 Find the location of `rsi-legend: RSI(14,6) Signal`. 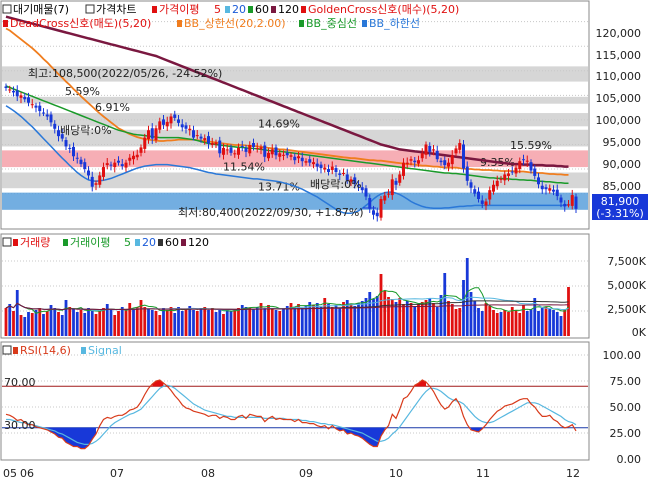

rsi-legend: RSI(14,6) Signal is located at coordinates (62, 350).